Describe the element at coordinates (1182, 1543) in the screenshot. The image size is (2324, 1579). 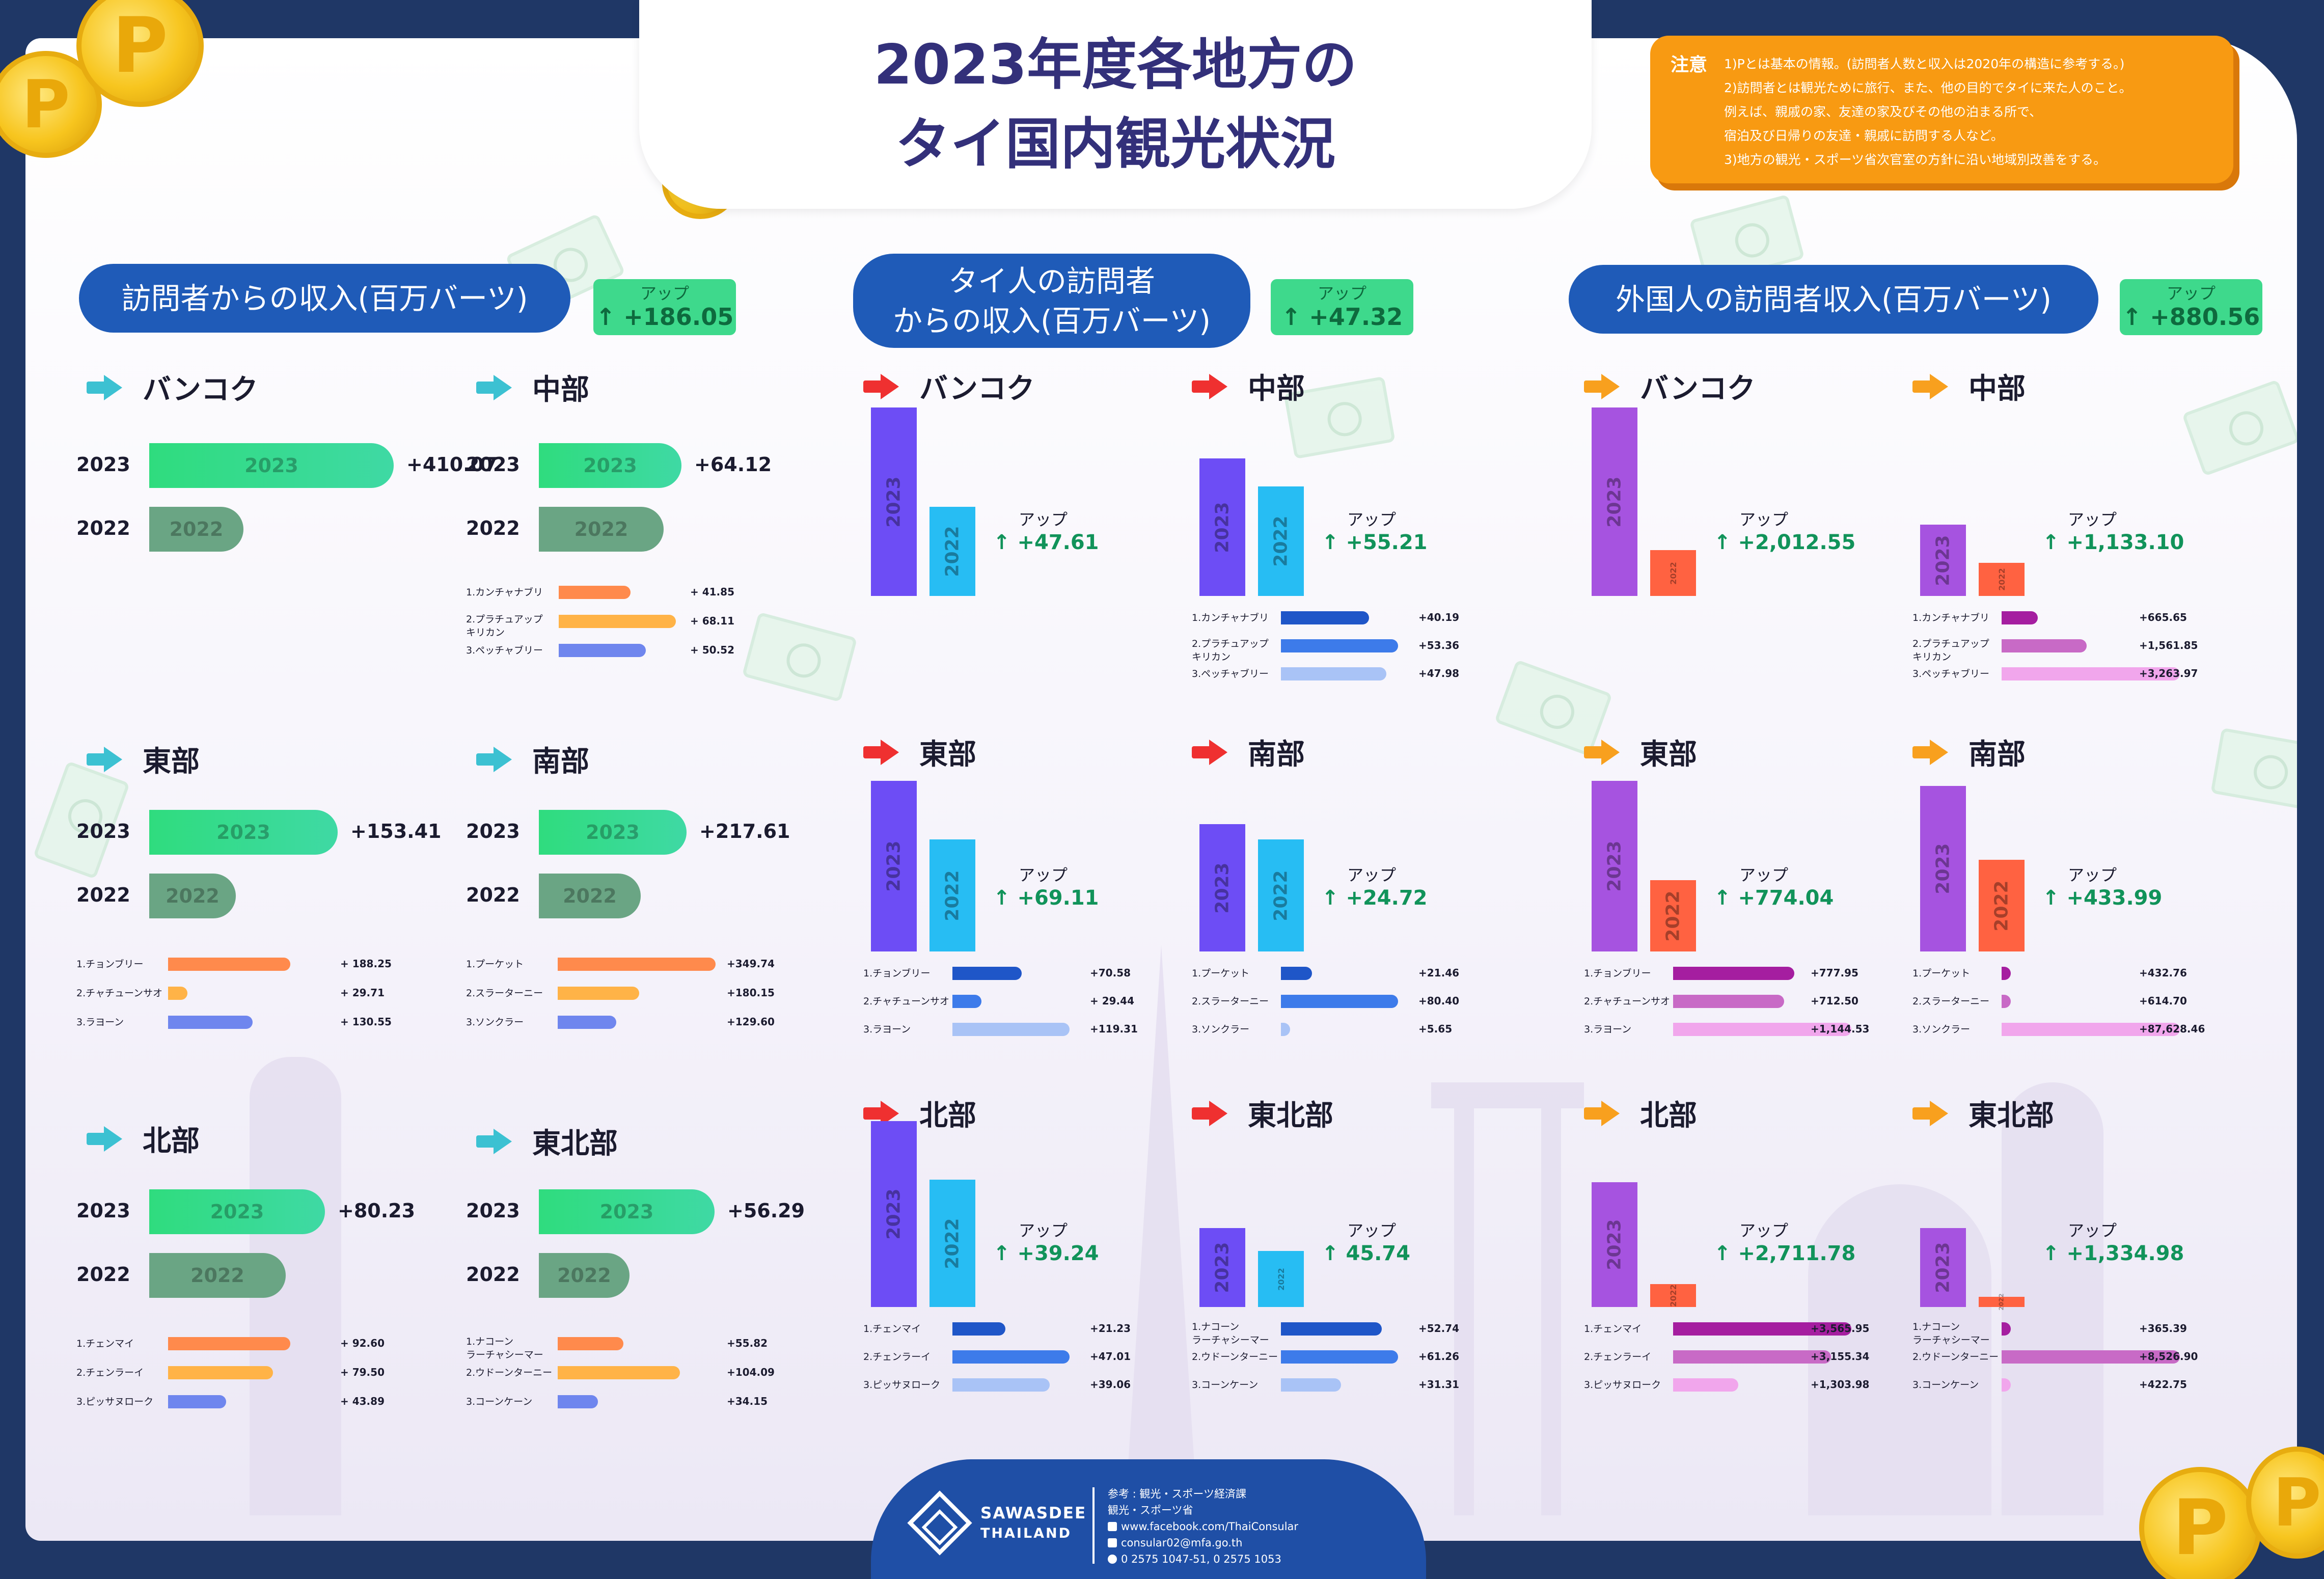
I see `footer-email-link: consular02@mfa.go.th` at that location.